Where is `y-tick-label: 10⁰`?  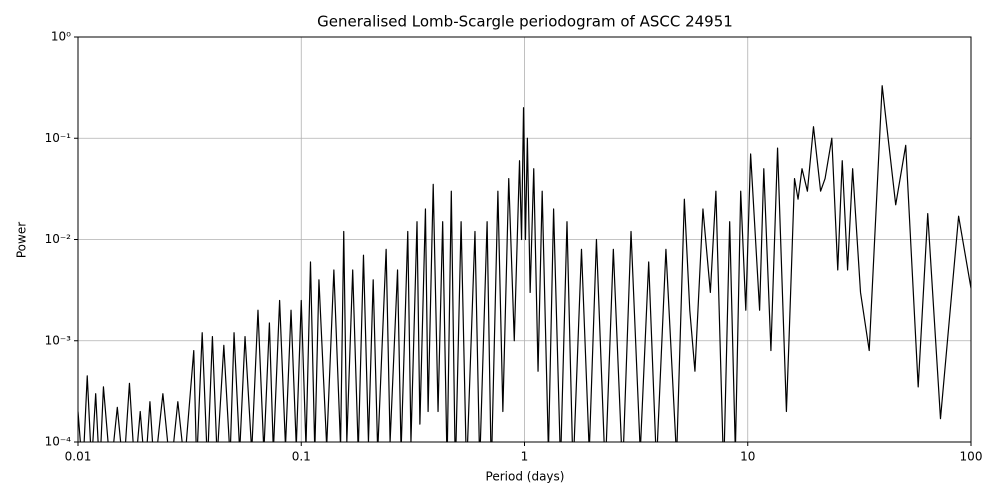
y-tick-label: 10⁰ is located at coordinates (61, 37).